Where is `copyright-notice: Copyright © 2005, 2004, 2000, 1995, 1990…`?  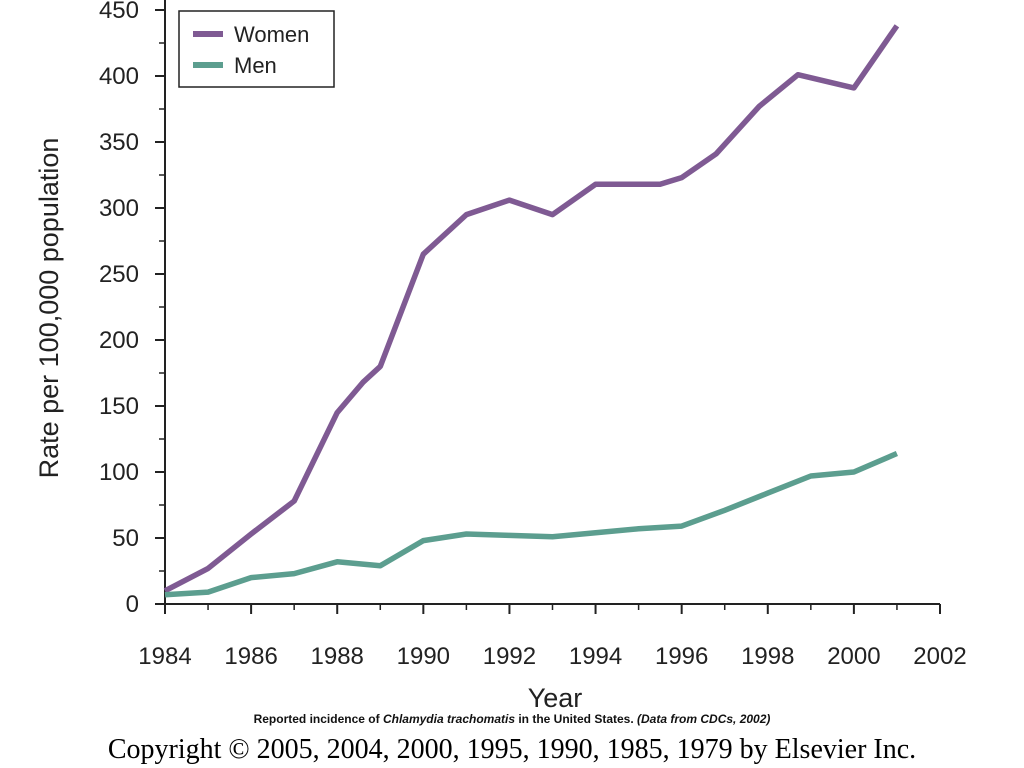 copyright-notice: Copyright © 2005, 2004, 2000, 1995, 1990… is located at coordinates (512, 749).